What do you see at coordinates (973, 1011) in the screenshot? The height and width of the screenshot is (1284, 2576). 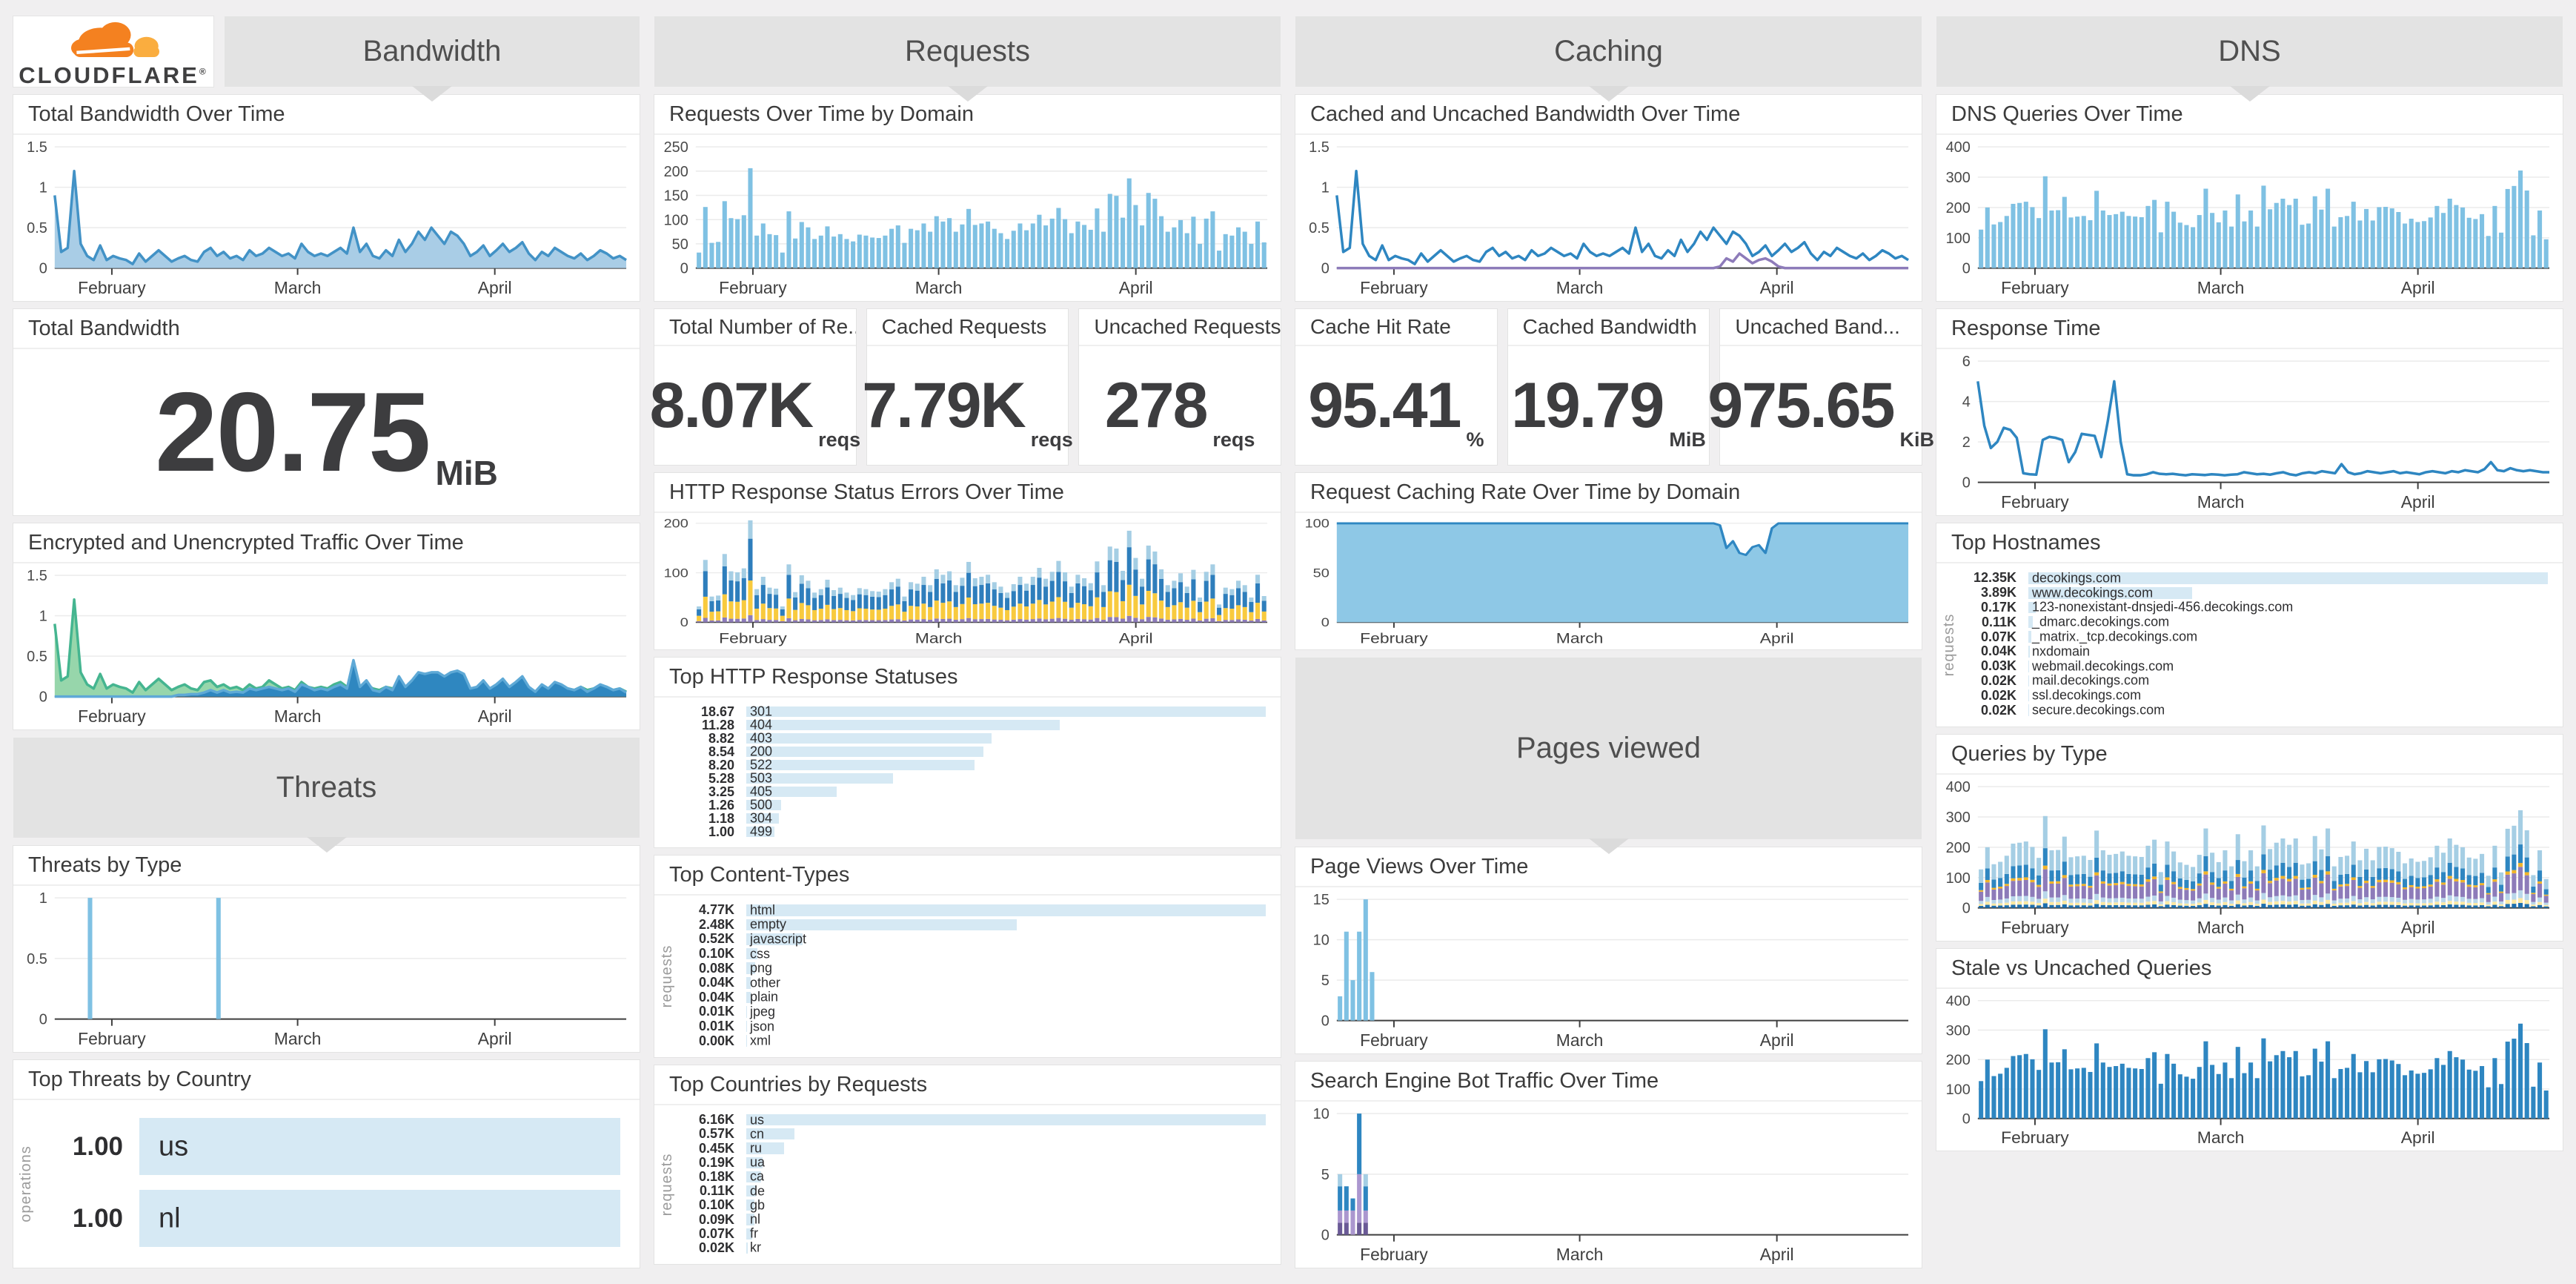 I see `list-item: 0.01K jpeg` at bounding box center [973, 1011].